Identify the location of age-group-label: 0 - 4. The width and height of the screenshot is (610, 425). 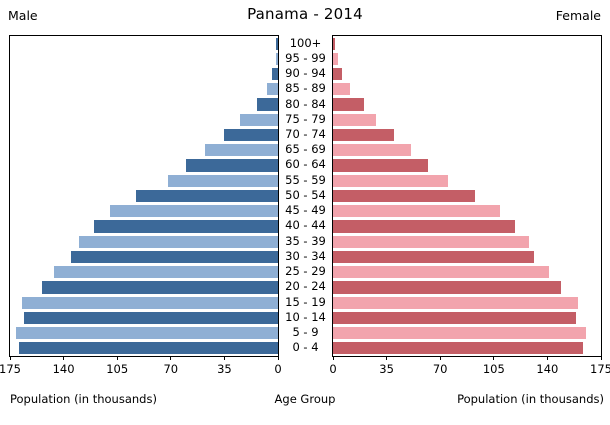
(305, 347).